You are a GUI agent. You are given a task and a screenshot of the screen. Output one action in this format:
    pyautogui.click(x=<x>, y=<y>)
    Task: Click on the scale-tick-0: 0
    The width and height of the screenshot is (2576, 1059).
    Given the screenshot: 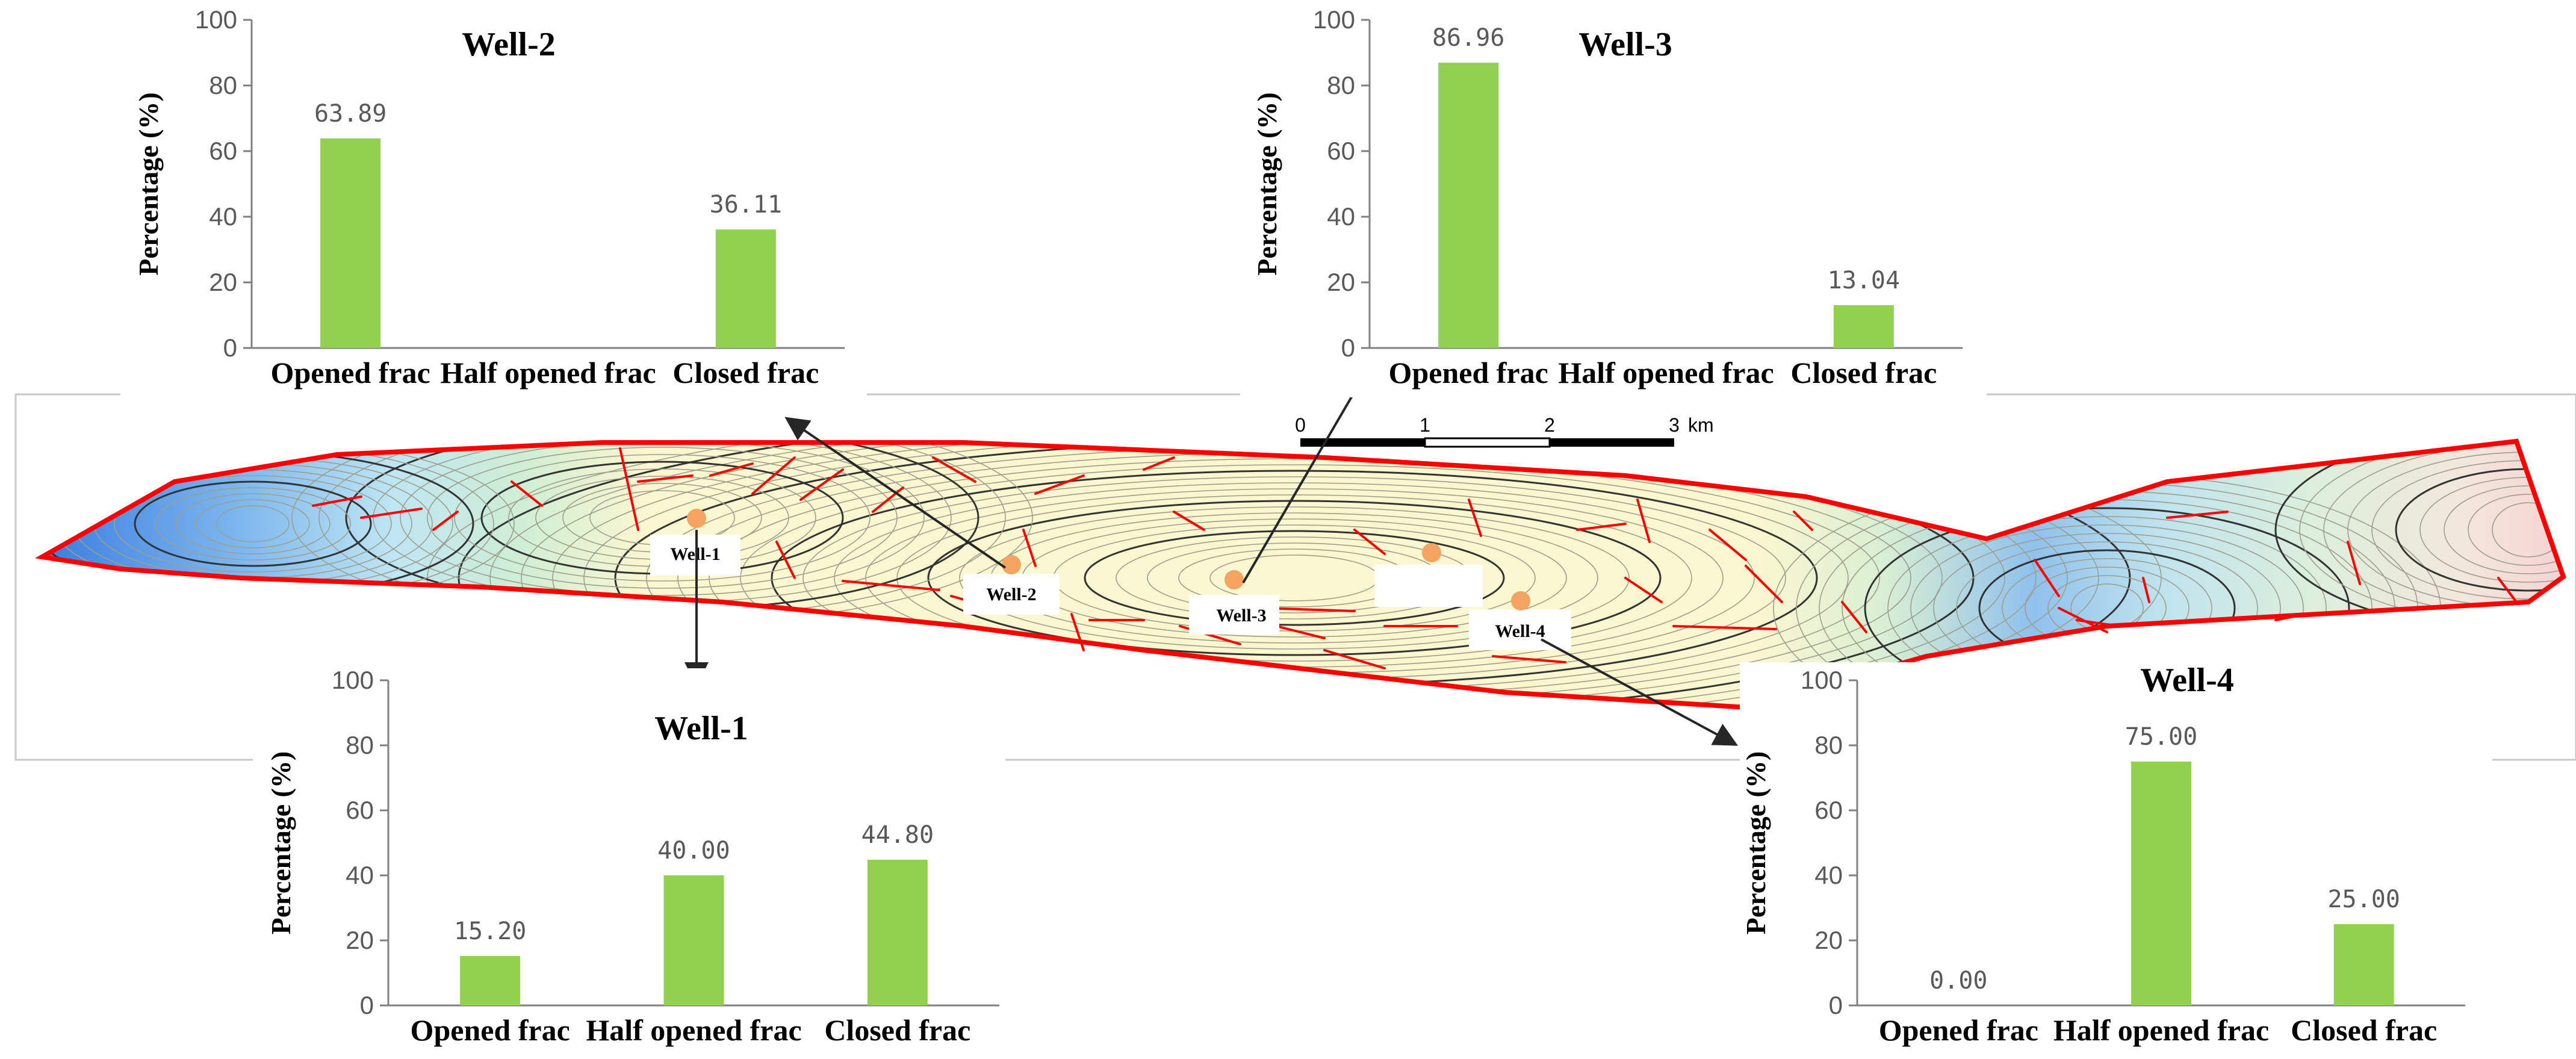 What is the action you would take?
    pyautogui.click(x=1300, y=425)
    